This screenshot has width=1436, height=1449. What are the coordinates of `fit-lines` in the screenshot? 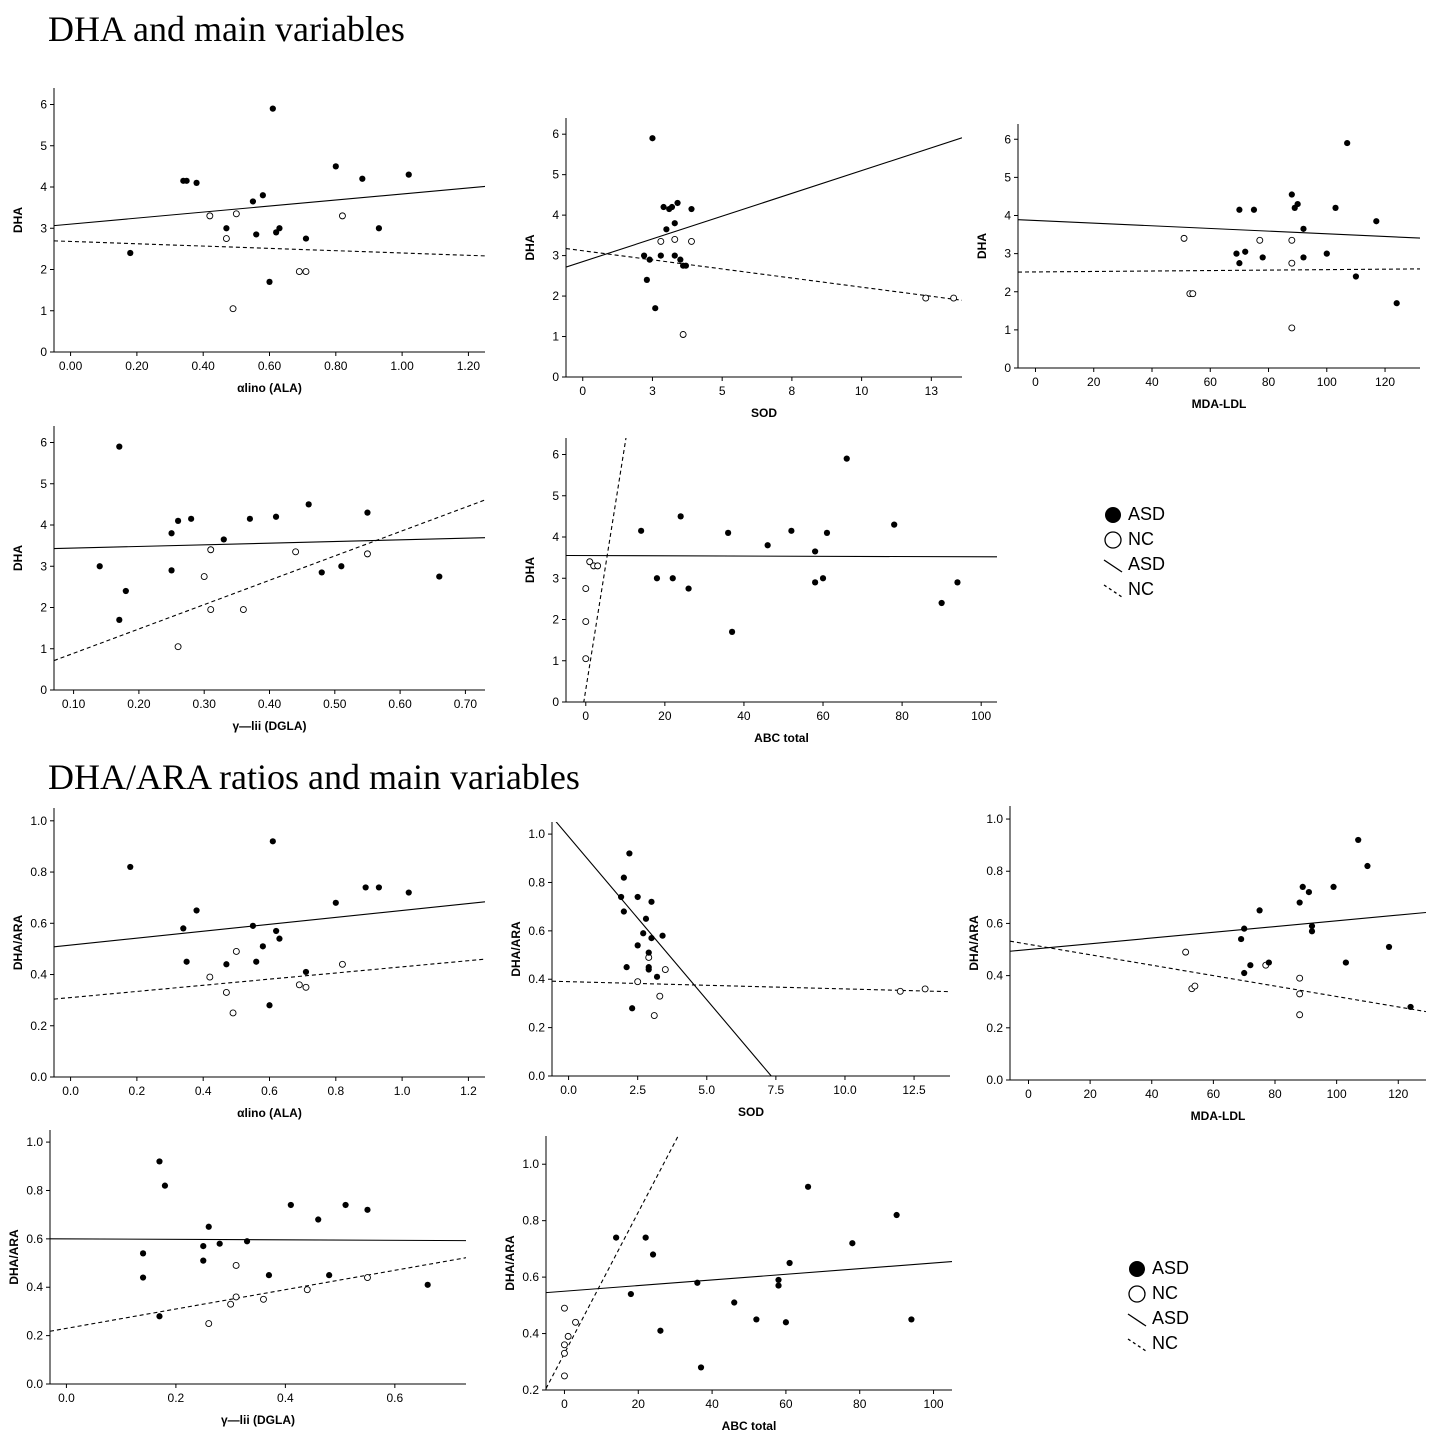 It's located at (781, 570).